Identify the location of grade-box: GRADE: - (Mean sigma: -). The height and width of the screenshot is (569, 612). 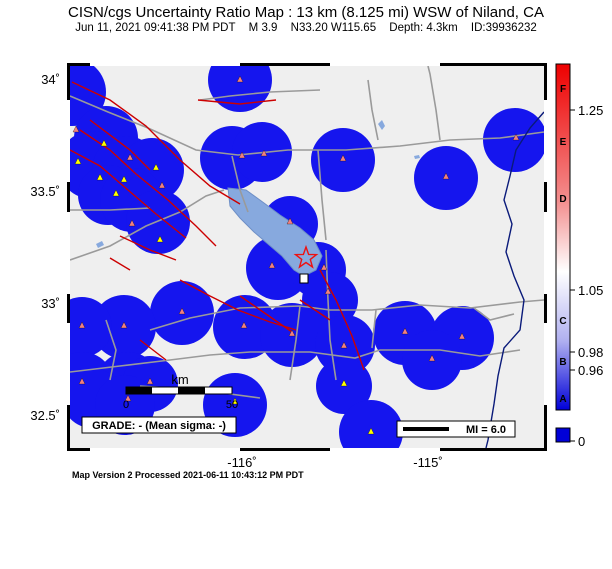
(159, 425).